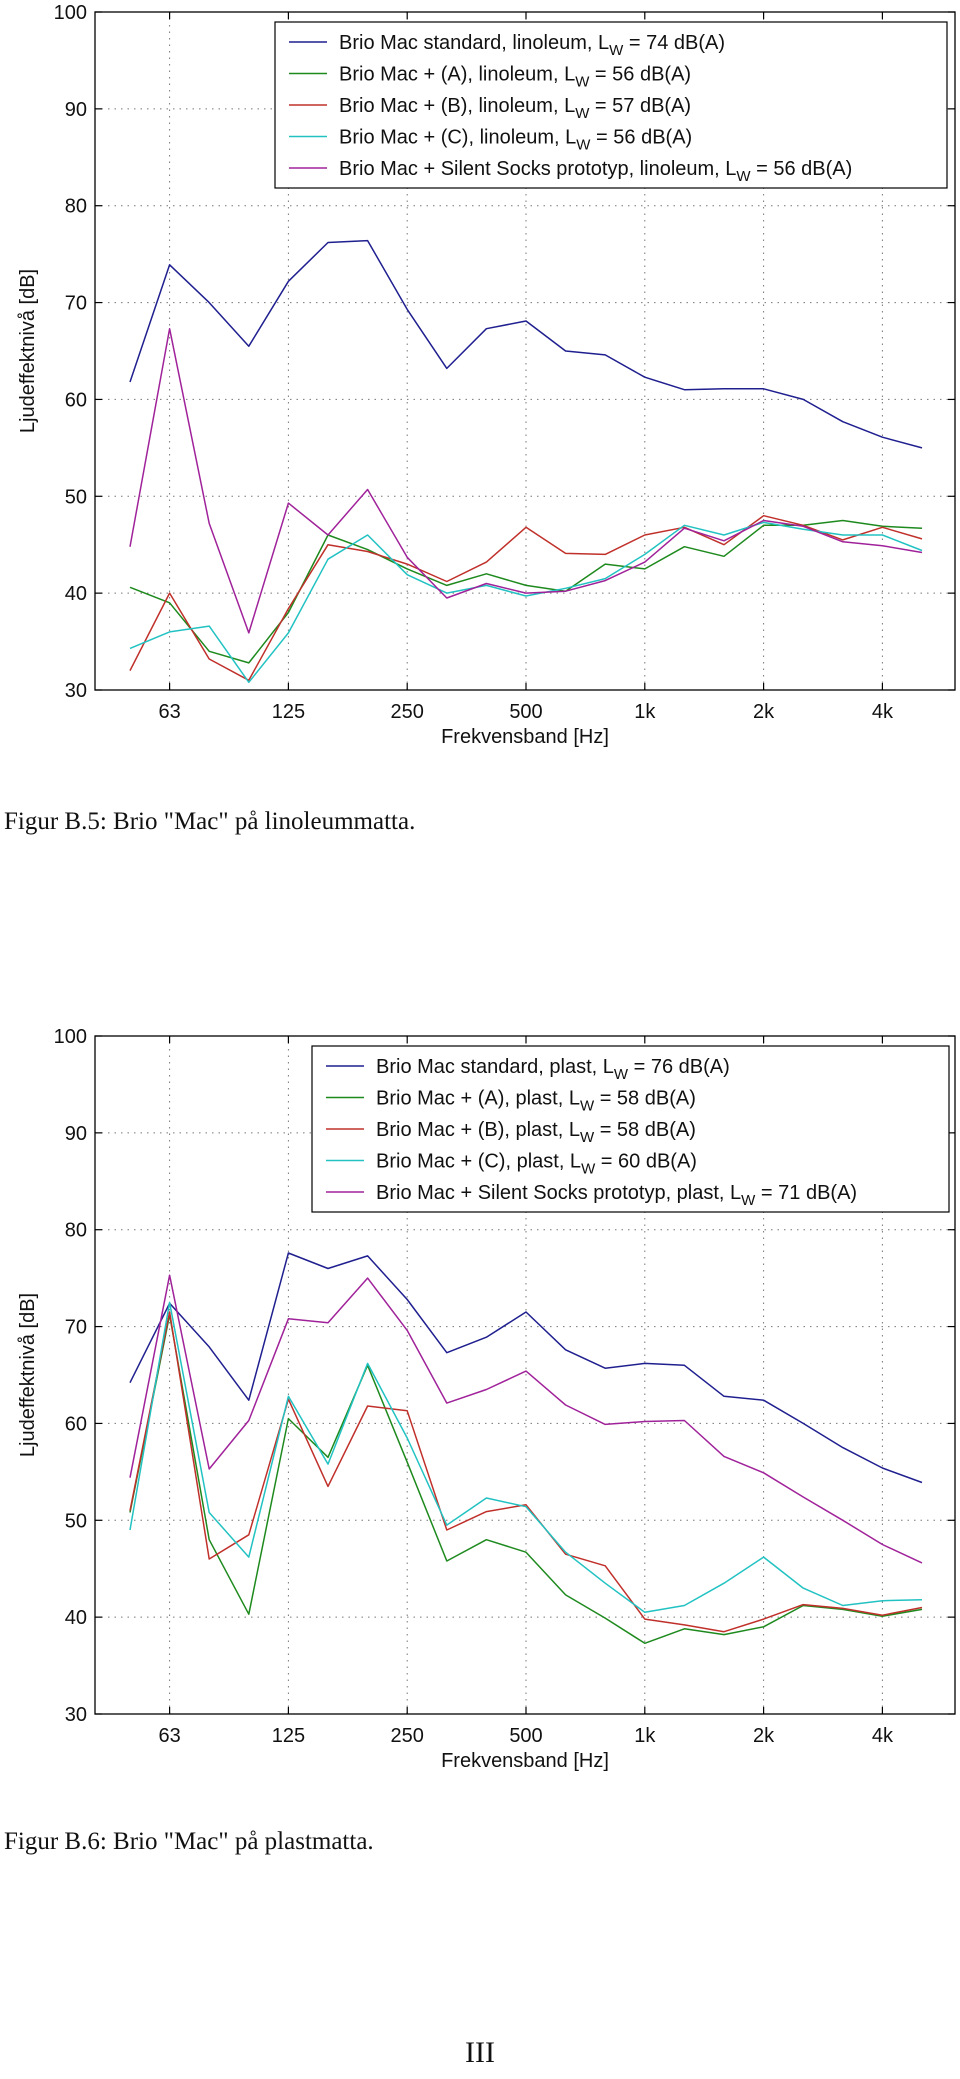 The width and height of the screenshot is (960, 2079). I want to click on legend-label-1: Brio Mac standard, plast, LW = 76 dB(A), so click(553, 1069).